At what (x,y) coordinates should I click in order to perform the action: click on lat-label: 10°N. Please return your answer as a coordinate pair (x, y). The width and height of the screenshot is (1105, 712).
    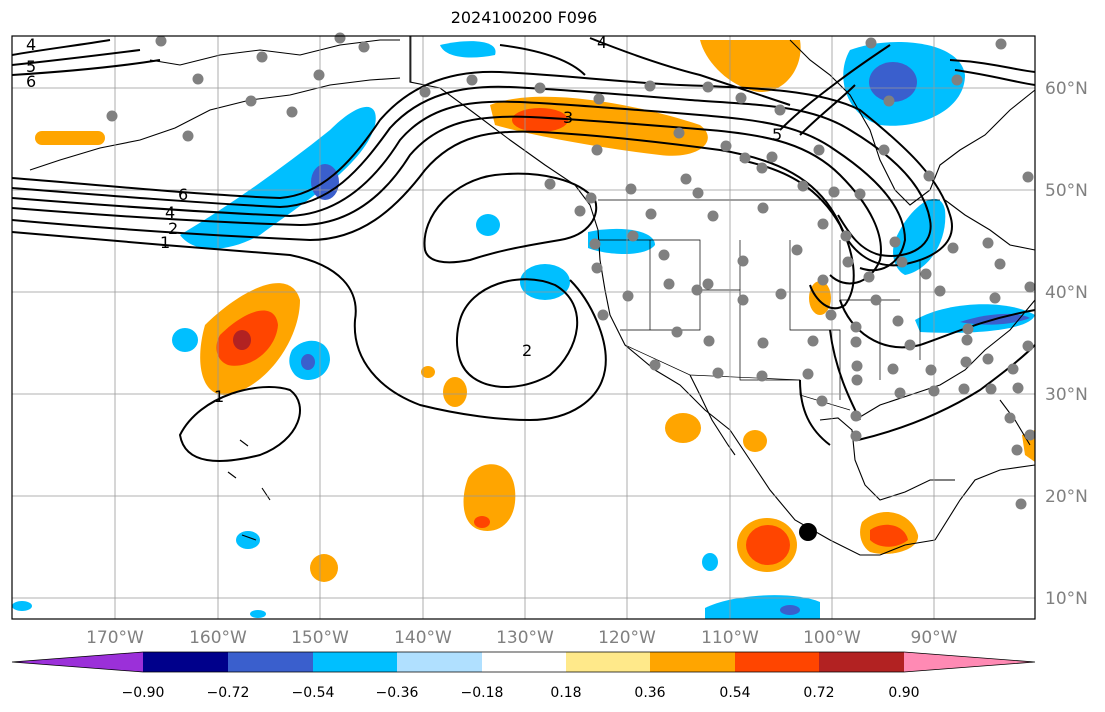
    Looking at the image, I should click on (1066, 599).